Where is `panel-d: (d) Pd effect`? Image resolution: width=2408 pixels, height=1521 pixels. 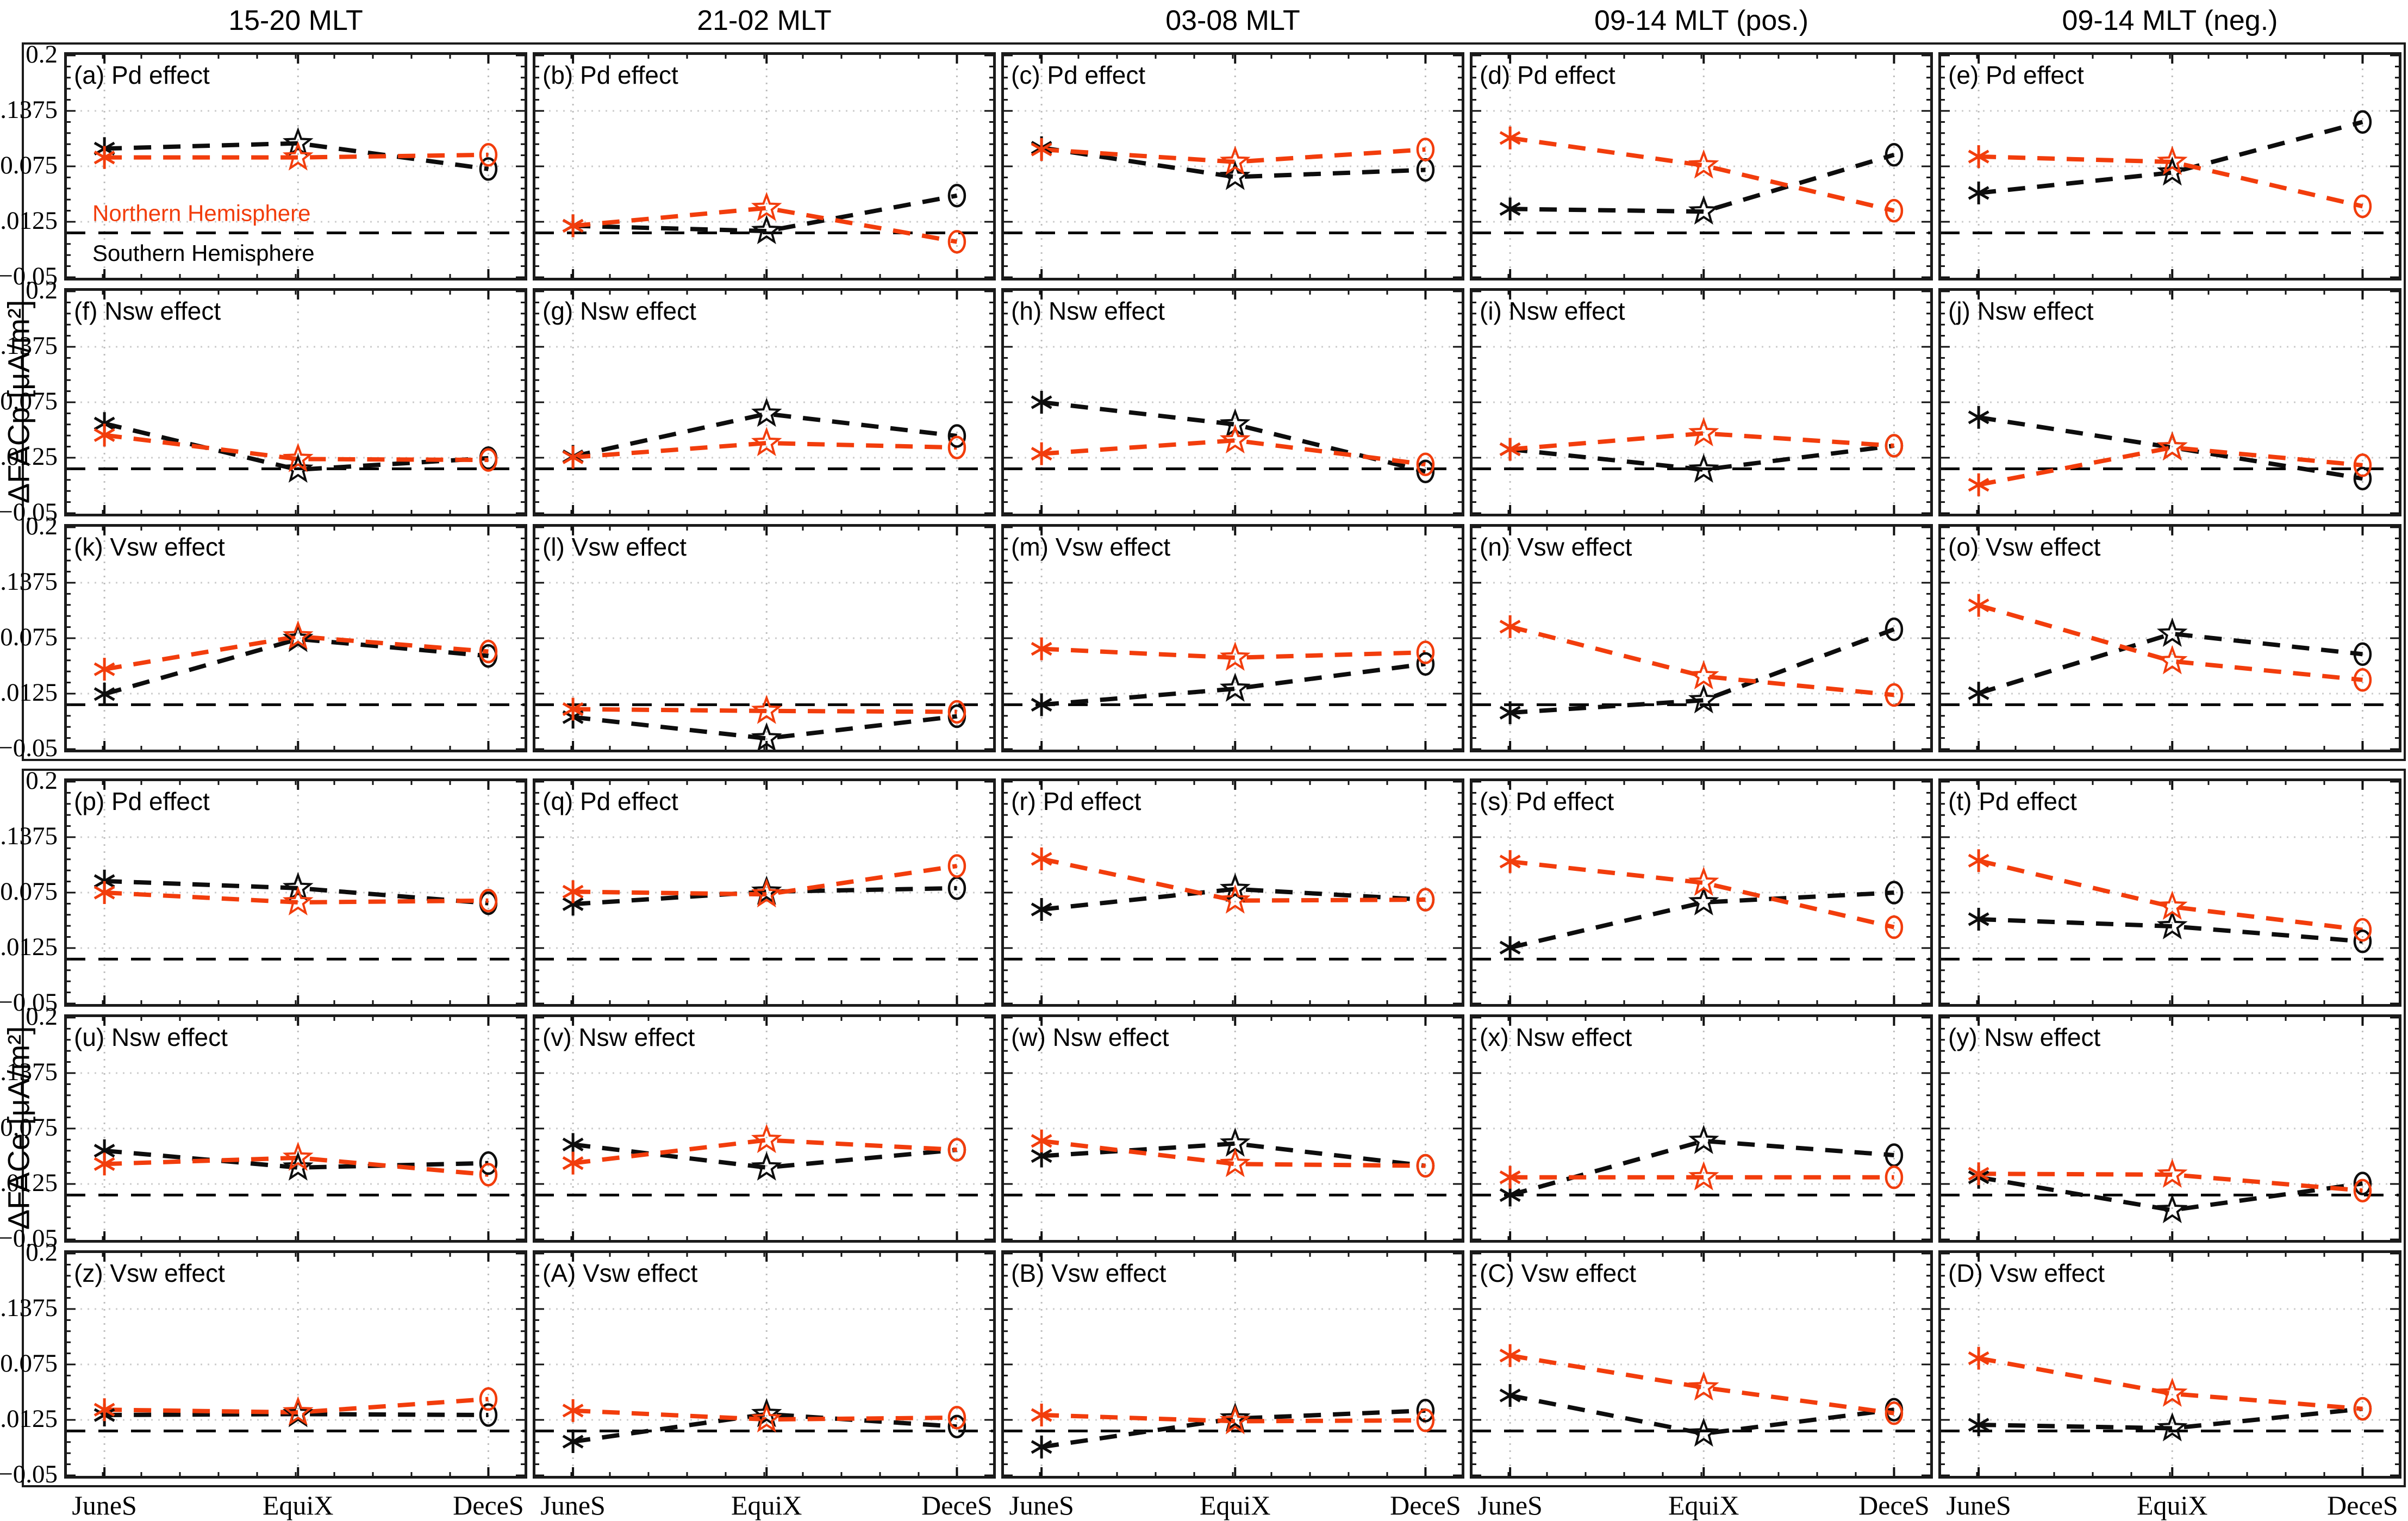 panel-d: (d) Pd effect is located at coordinates (1701, 166).